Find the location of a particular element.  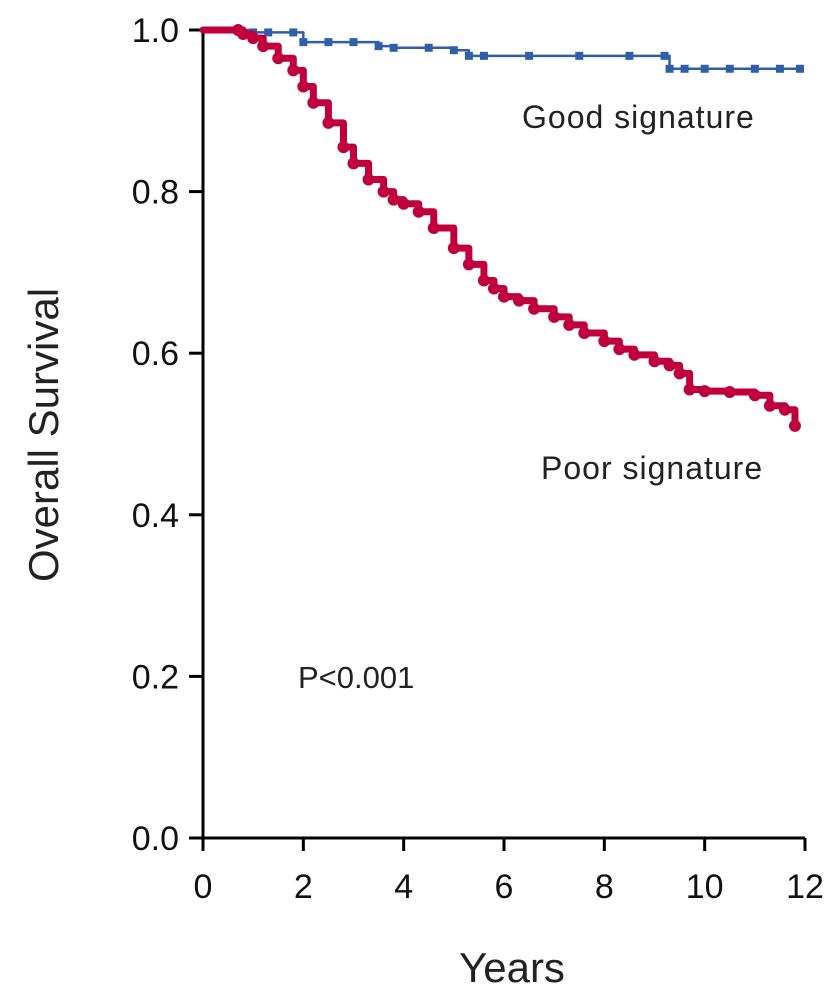

p-value-annotation: P<0.001 is located at coordinates (356, 677).